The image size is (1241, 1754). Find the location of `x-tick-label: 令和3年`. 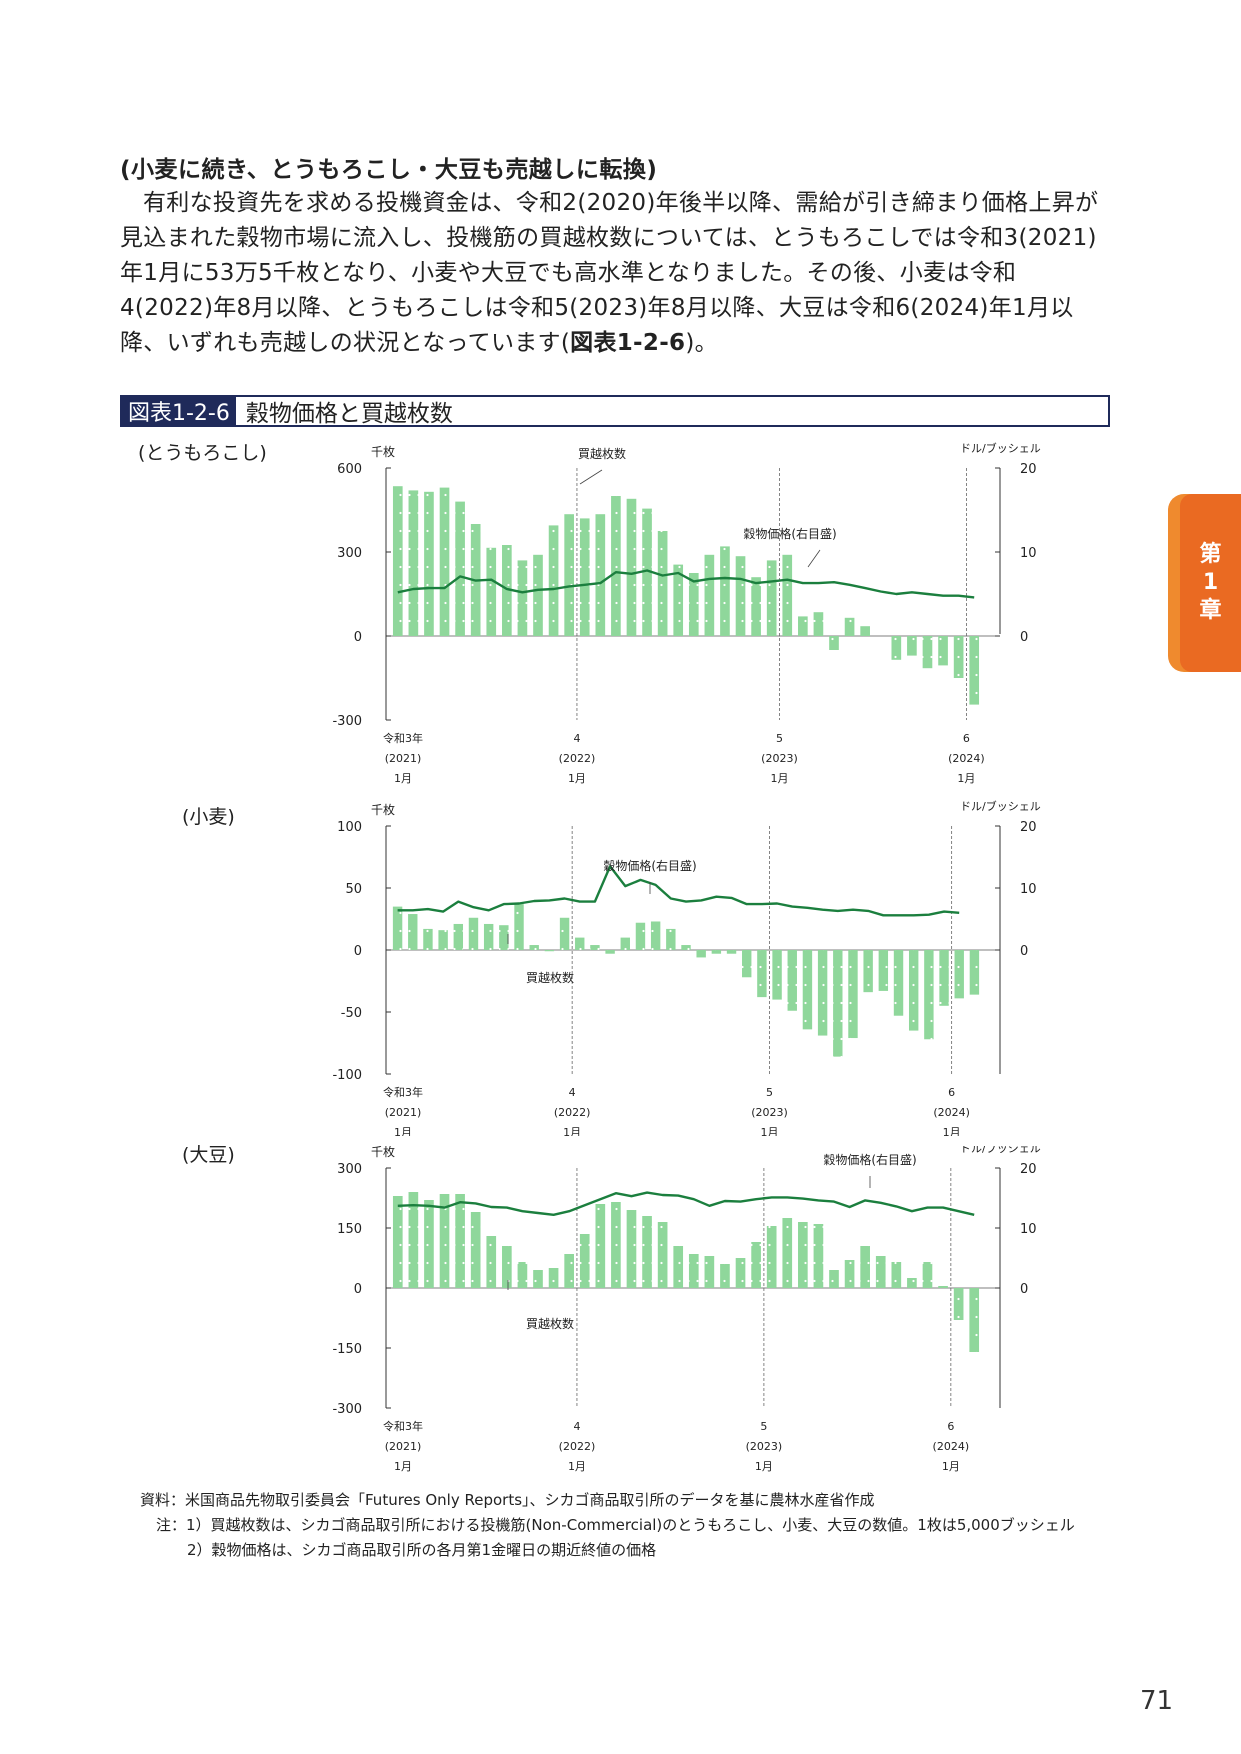

x-tick-label: 令和3年 is located at coordinates (403, 1092).